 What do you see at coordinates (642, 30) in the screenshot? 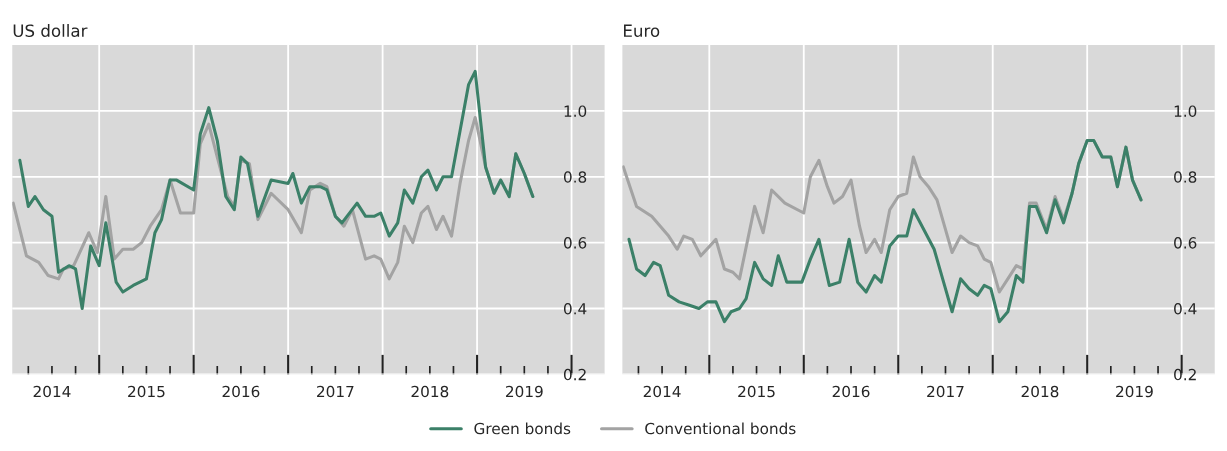
I see `chart-title: Euro` at bounding box center [642, 30].